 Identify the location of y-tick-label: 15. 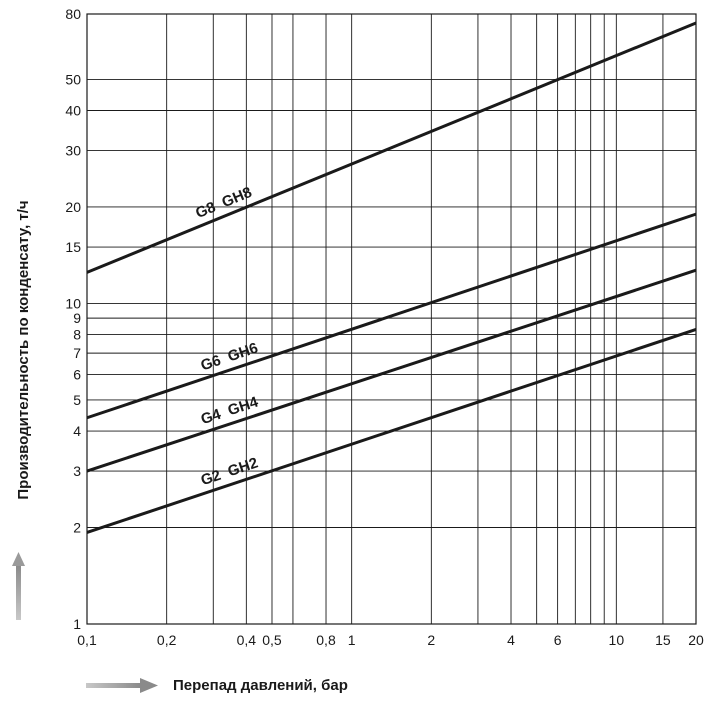
(73, 247).